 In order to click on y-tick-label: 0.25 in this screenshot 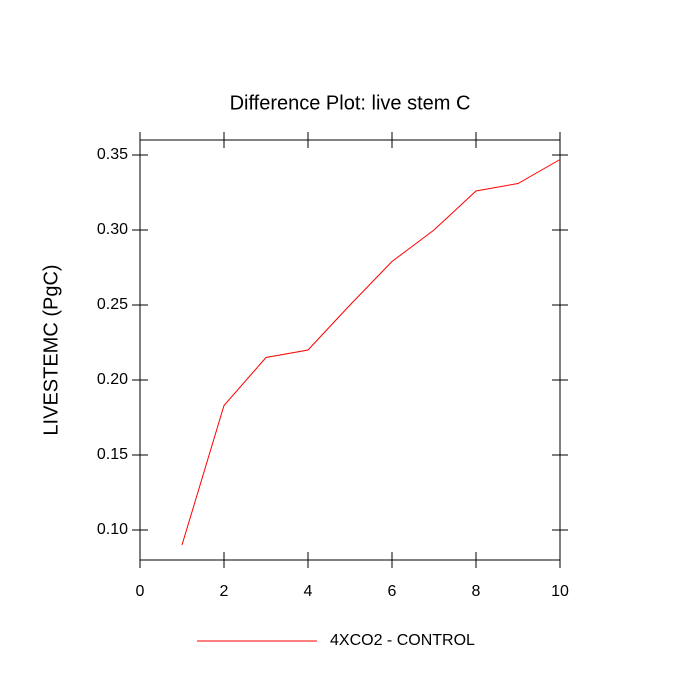, I will do `click(112, 304)`.